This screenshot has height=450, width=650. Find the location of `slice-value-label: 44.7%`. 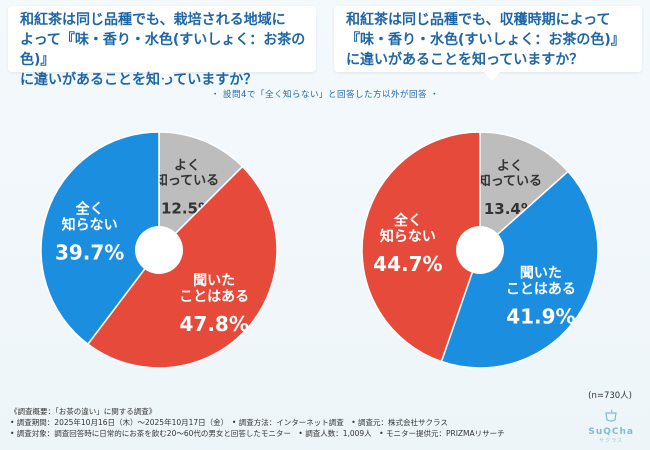

slice-value-label: 44.7% is located at coordinates (407, 264).